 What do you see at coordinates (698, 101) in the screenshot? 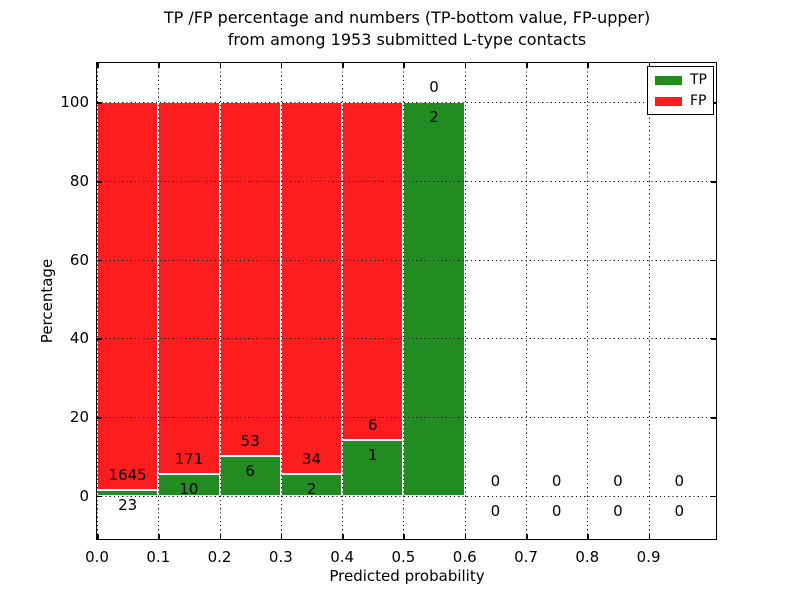
I see `fp-legend-label: FP` at bounding box center [698, 101].